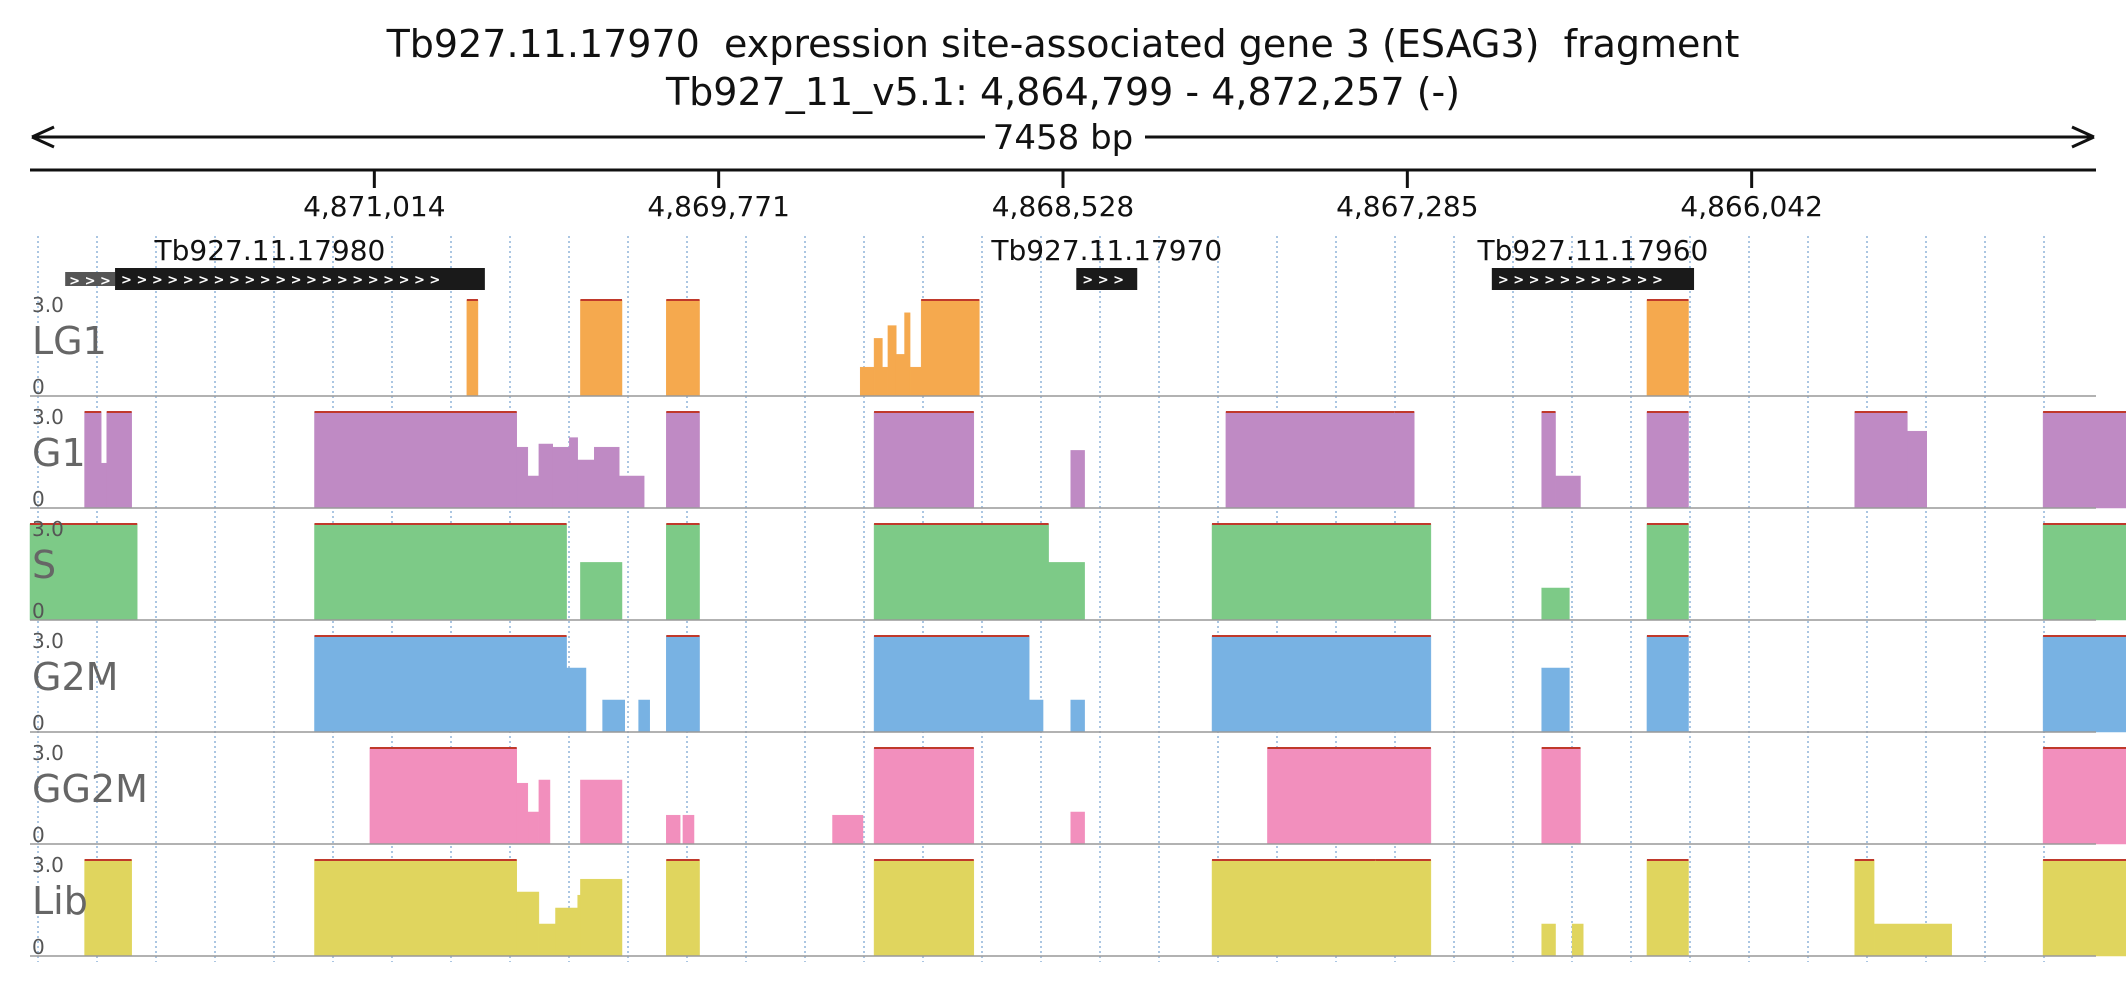 This screenshot has height=1000, width=2126. I want to click on span-arrow-left, so click(43, 137).